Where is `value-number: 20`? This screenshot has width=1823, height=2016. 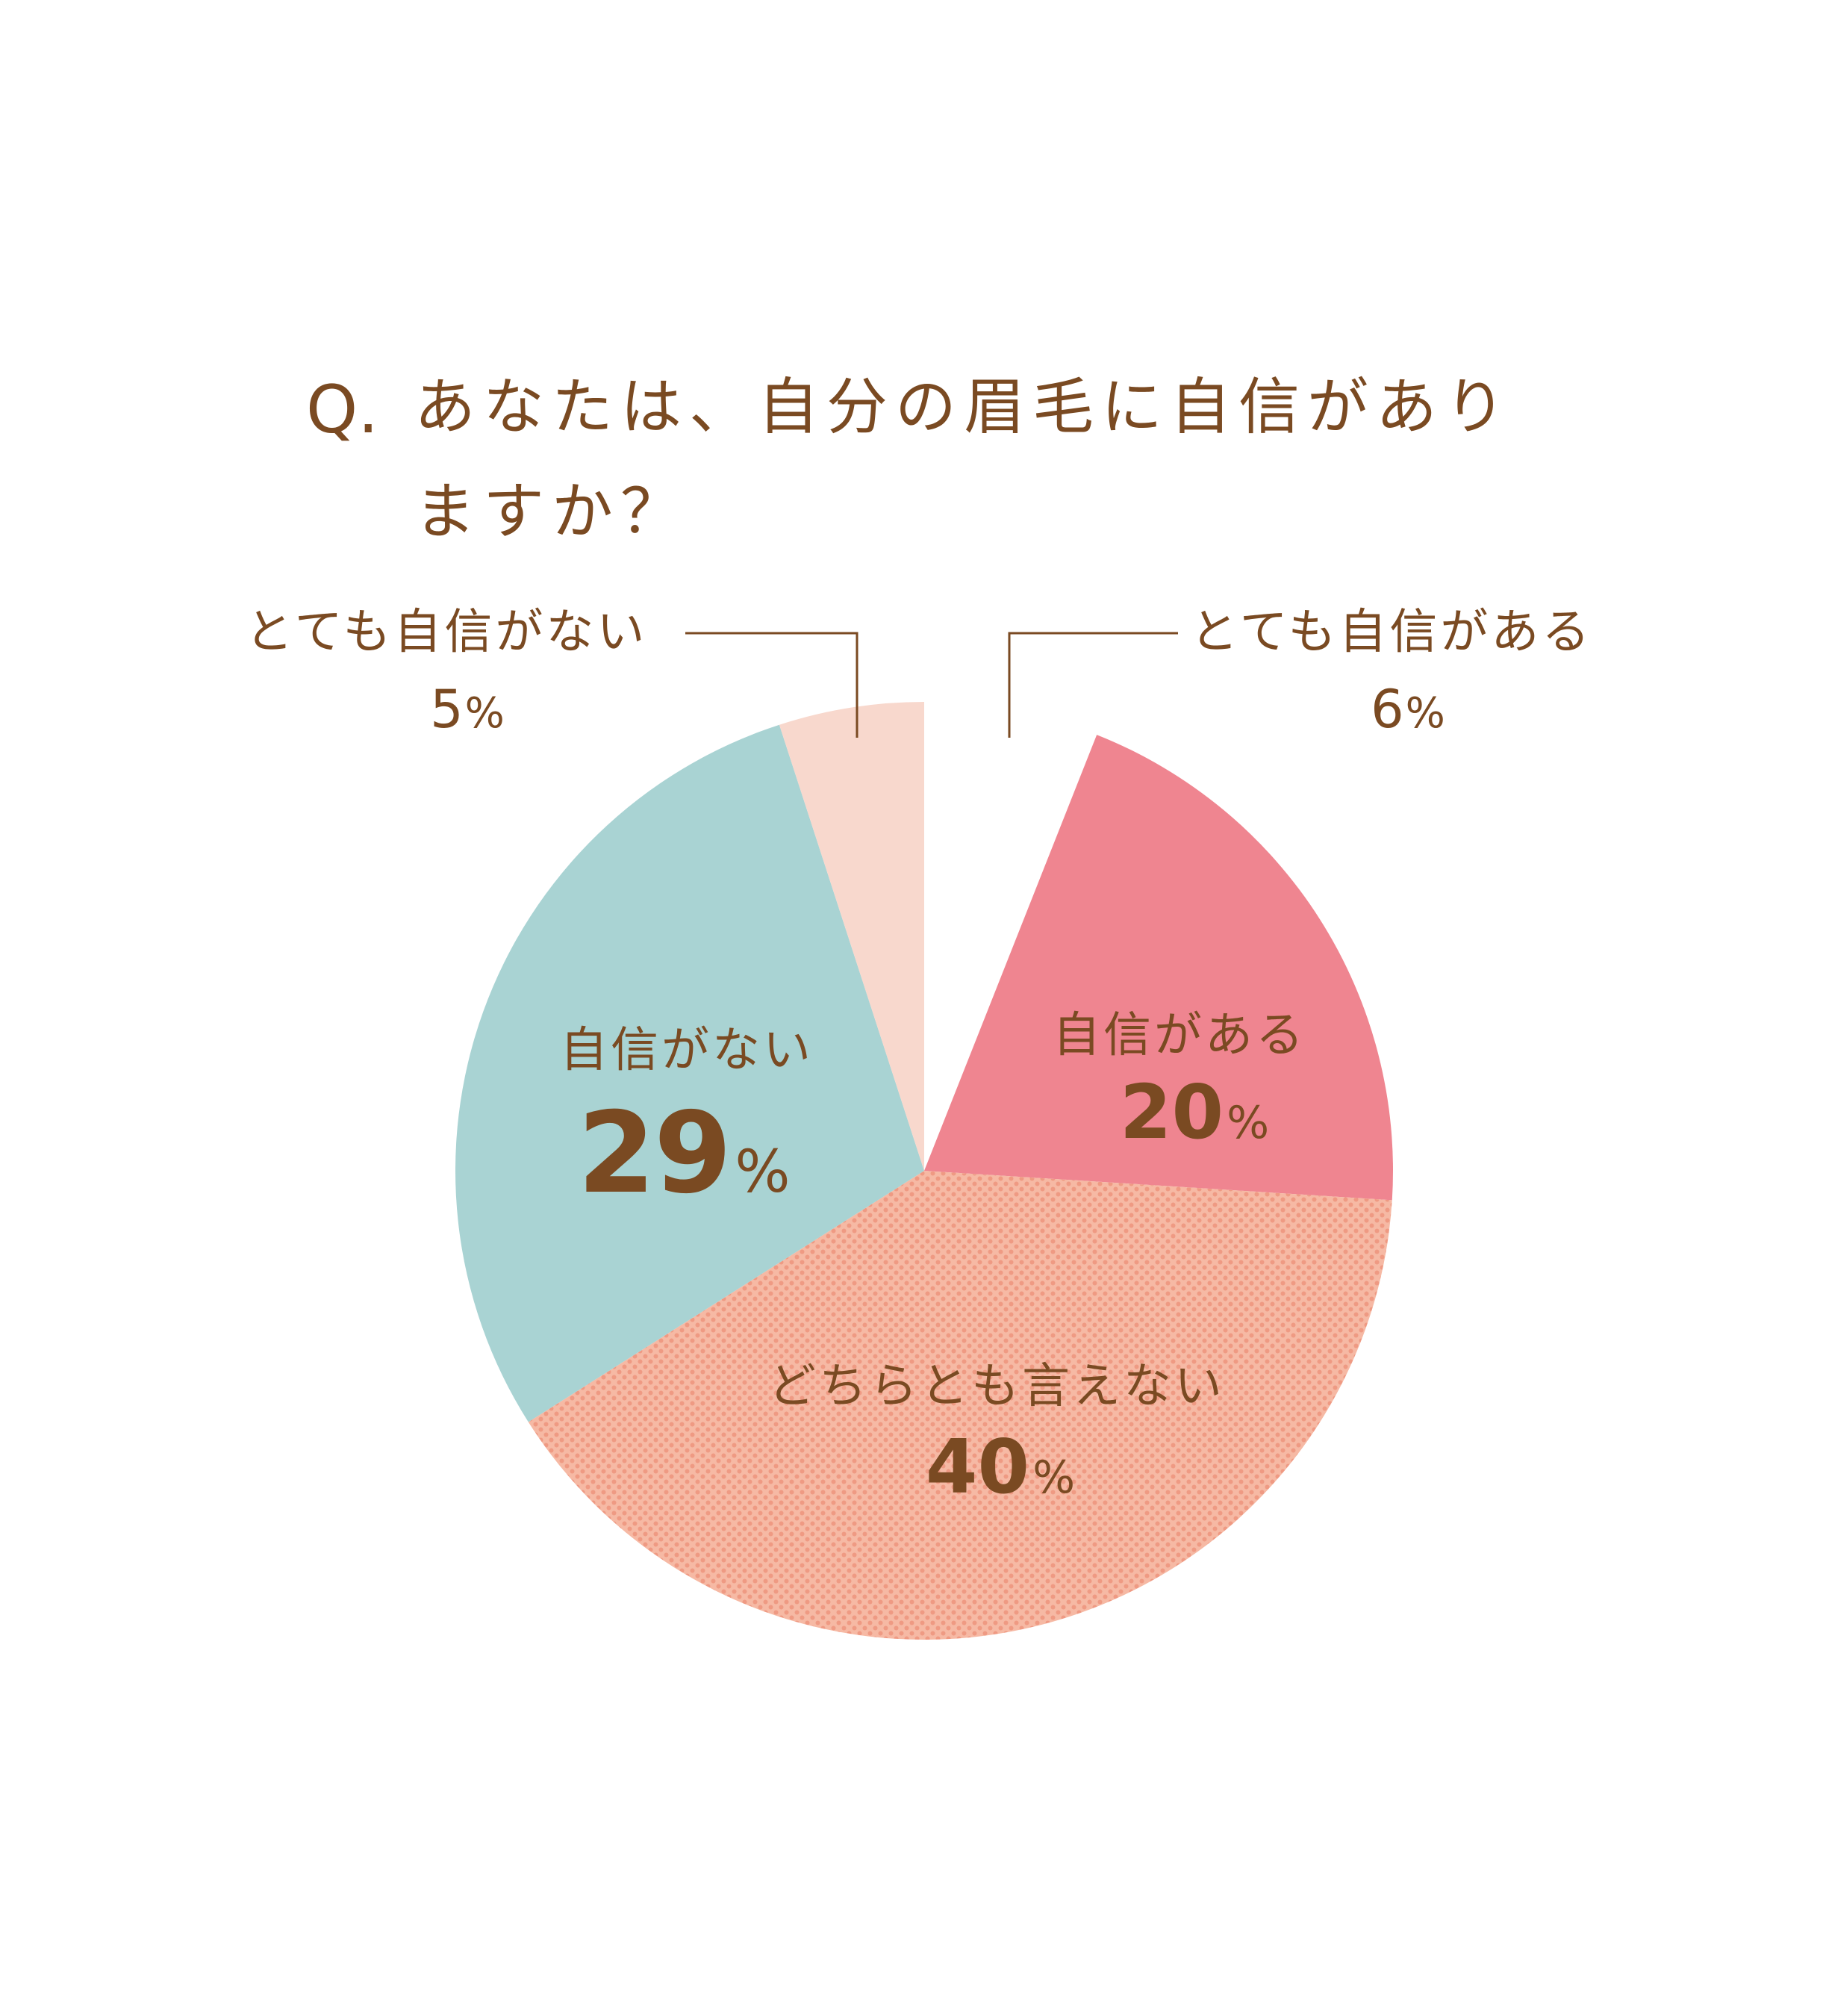
value-number: 20 is located at coordinates (1171, 1112).